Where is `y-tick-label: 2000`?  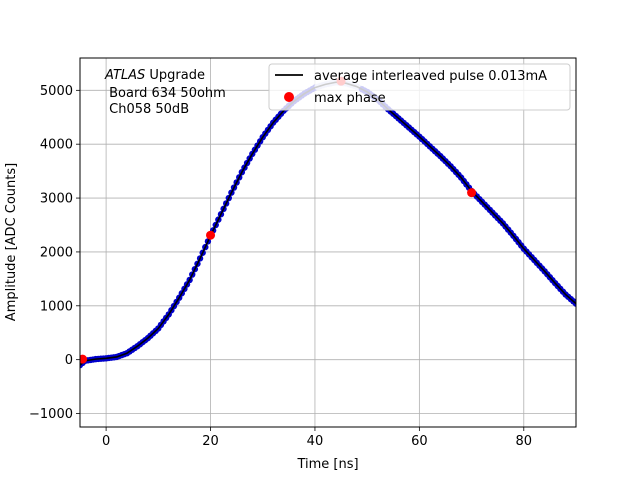 y-tick-label: 2000 is located at coordinates (56, 252).